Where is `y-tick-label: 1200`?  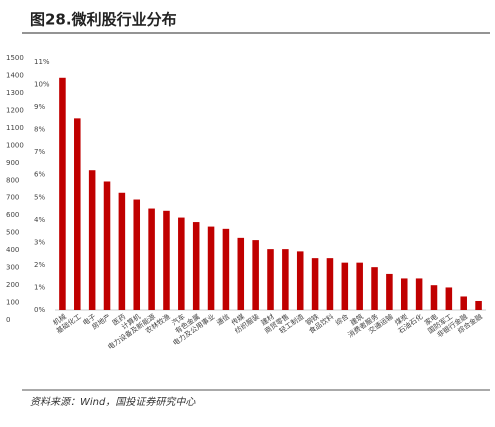 y-tick-label: 1200 is located at coordinates (15, 110).